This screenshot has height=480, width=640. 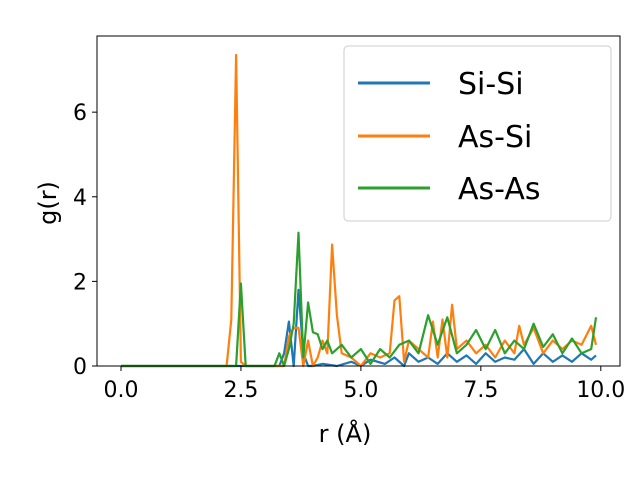 What do you see at coordinates (480, 390) in the screenshot?
I see `x-tick-label: 7.5` at bounding box center [480, 390].